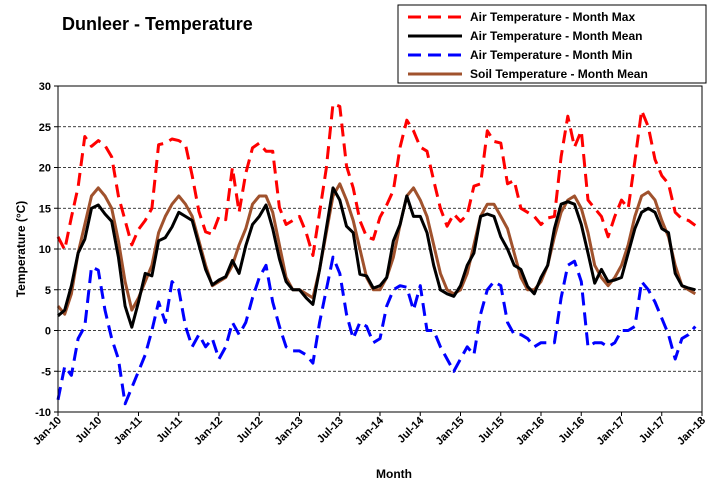  What do you see at coordinates (559, 74) in the screenshot?
I see `legend-label: Soil Temperature - Month Mean` at bounding box center [559, 74].